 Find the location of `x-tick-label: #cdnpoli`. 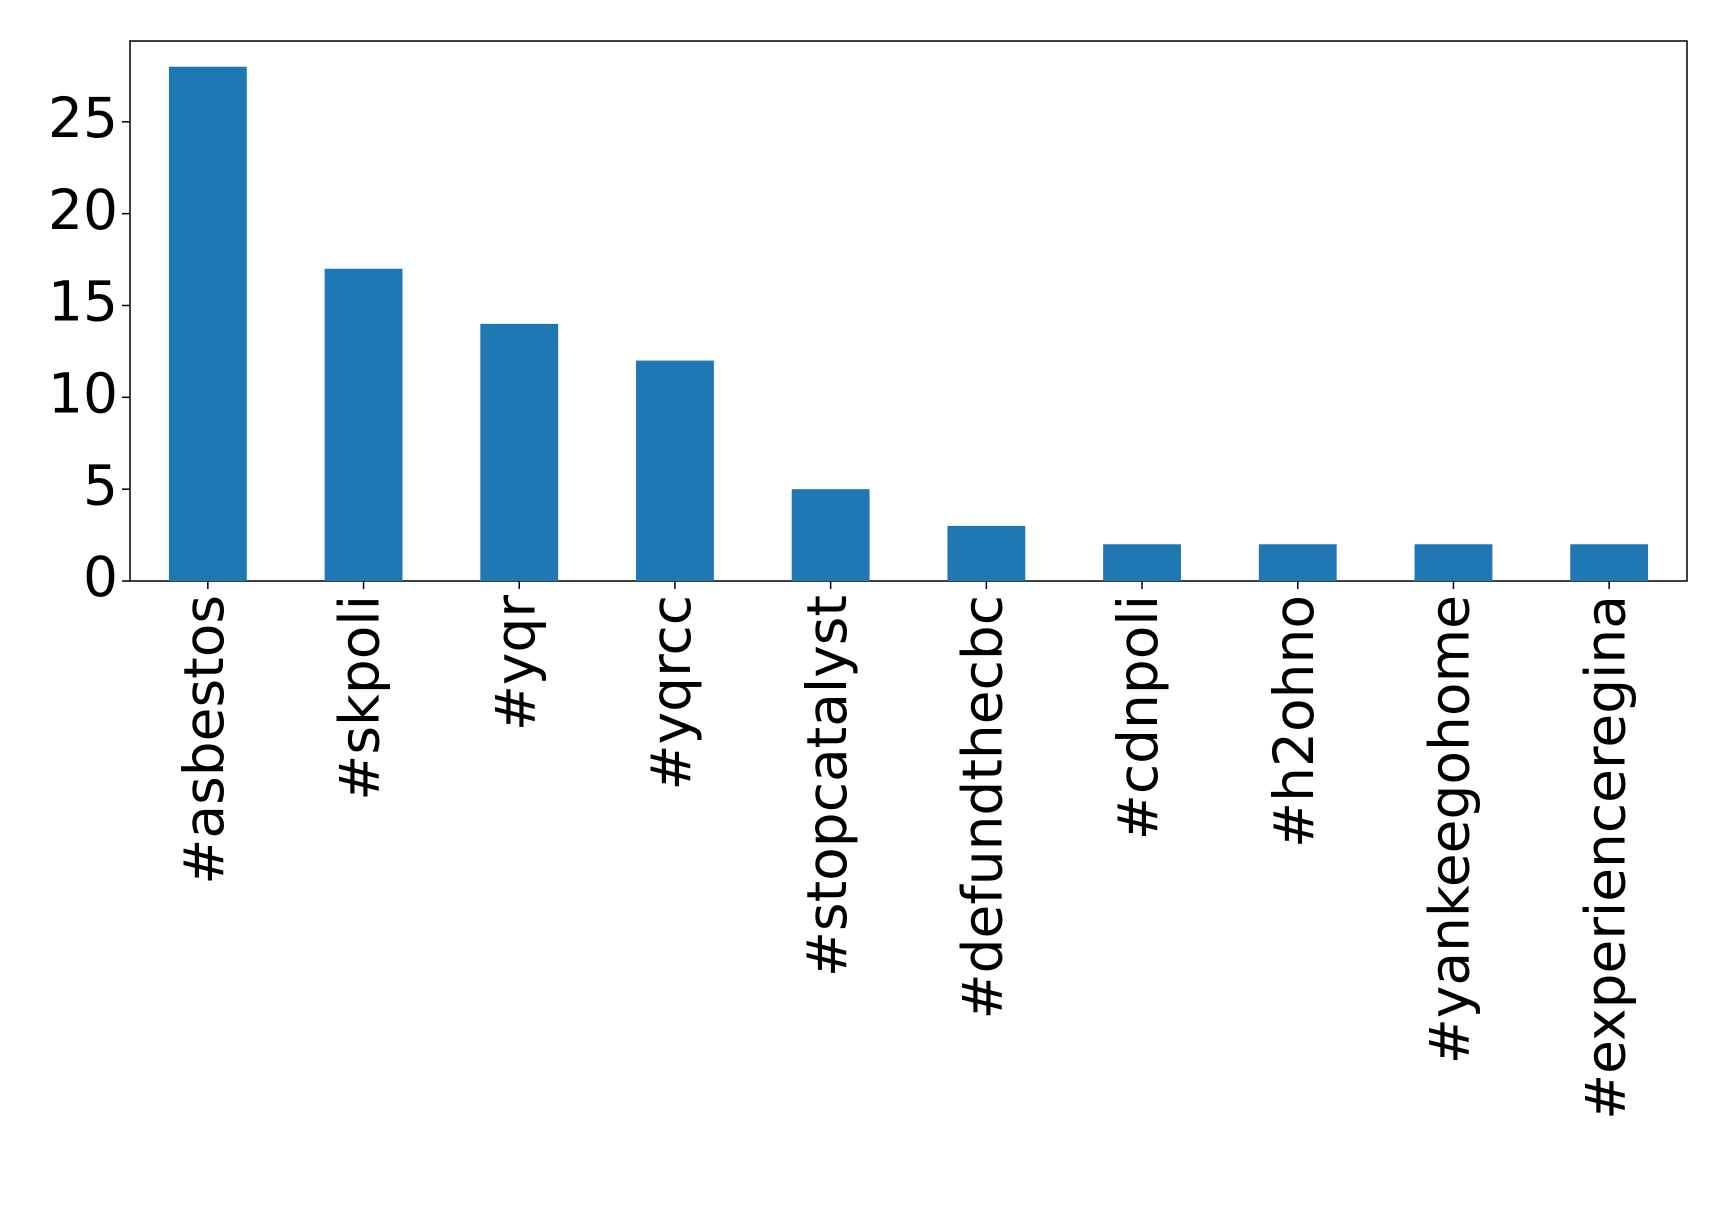

x-tick-label: #cdnpoli is located at coordinates (1138, 717).